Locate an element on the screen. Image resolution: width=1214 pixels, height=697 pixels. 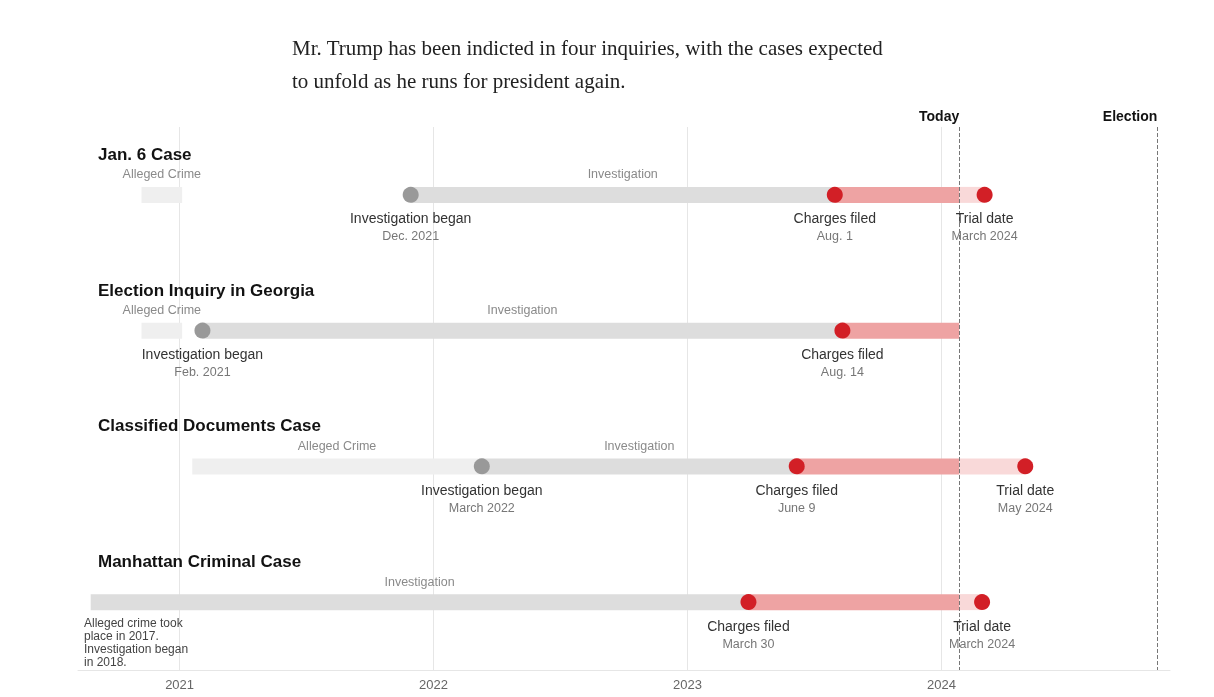
data-label: Investigation began Dec. 2021 is located at coordinates (410, 227).